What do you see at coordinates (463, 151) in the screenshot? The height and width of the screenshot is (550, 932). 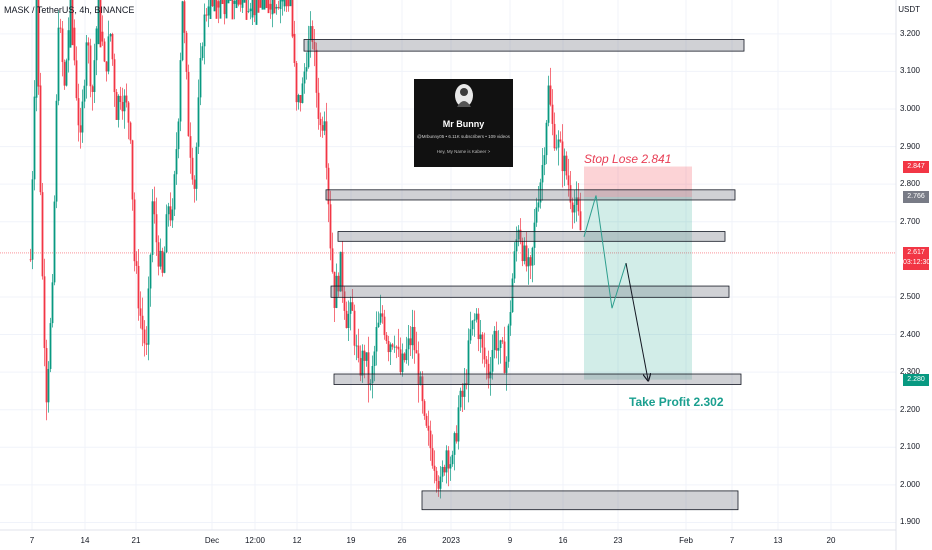 I see `channel-greeting: Hey, My Name is Kabeer >` at bounding box center [463, 151].